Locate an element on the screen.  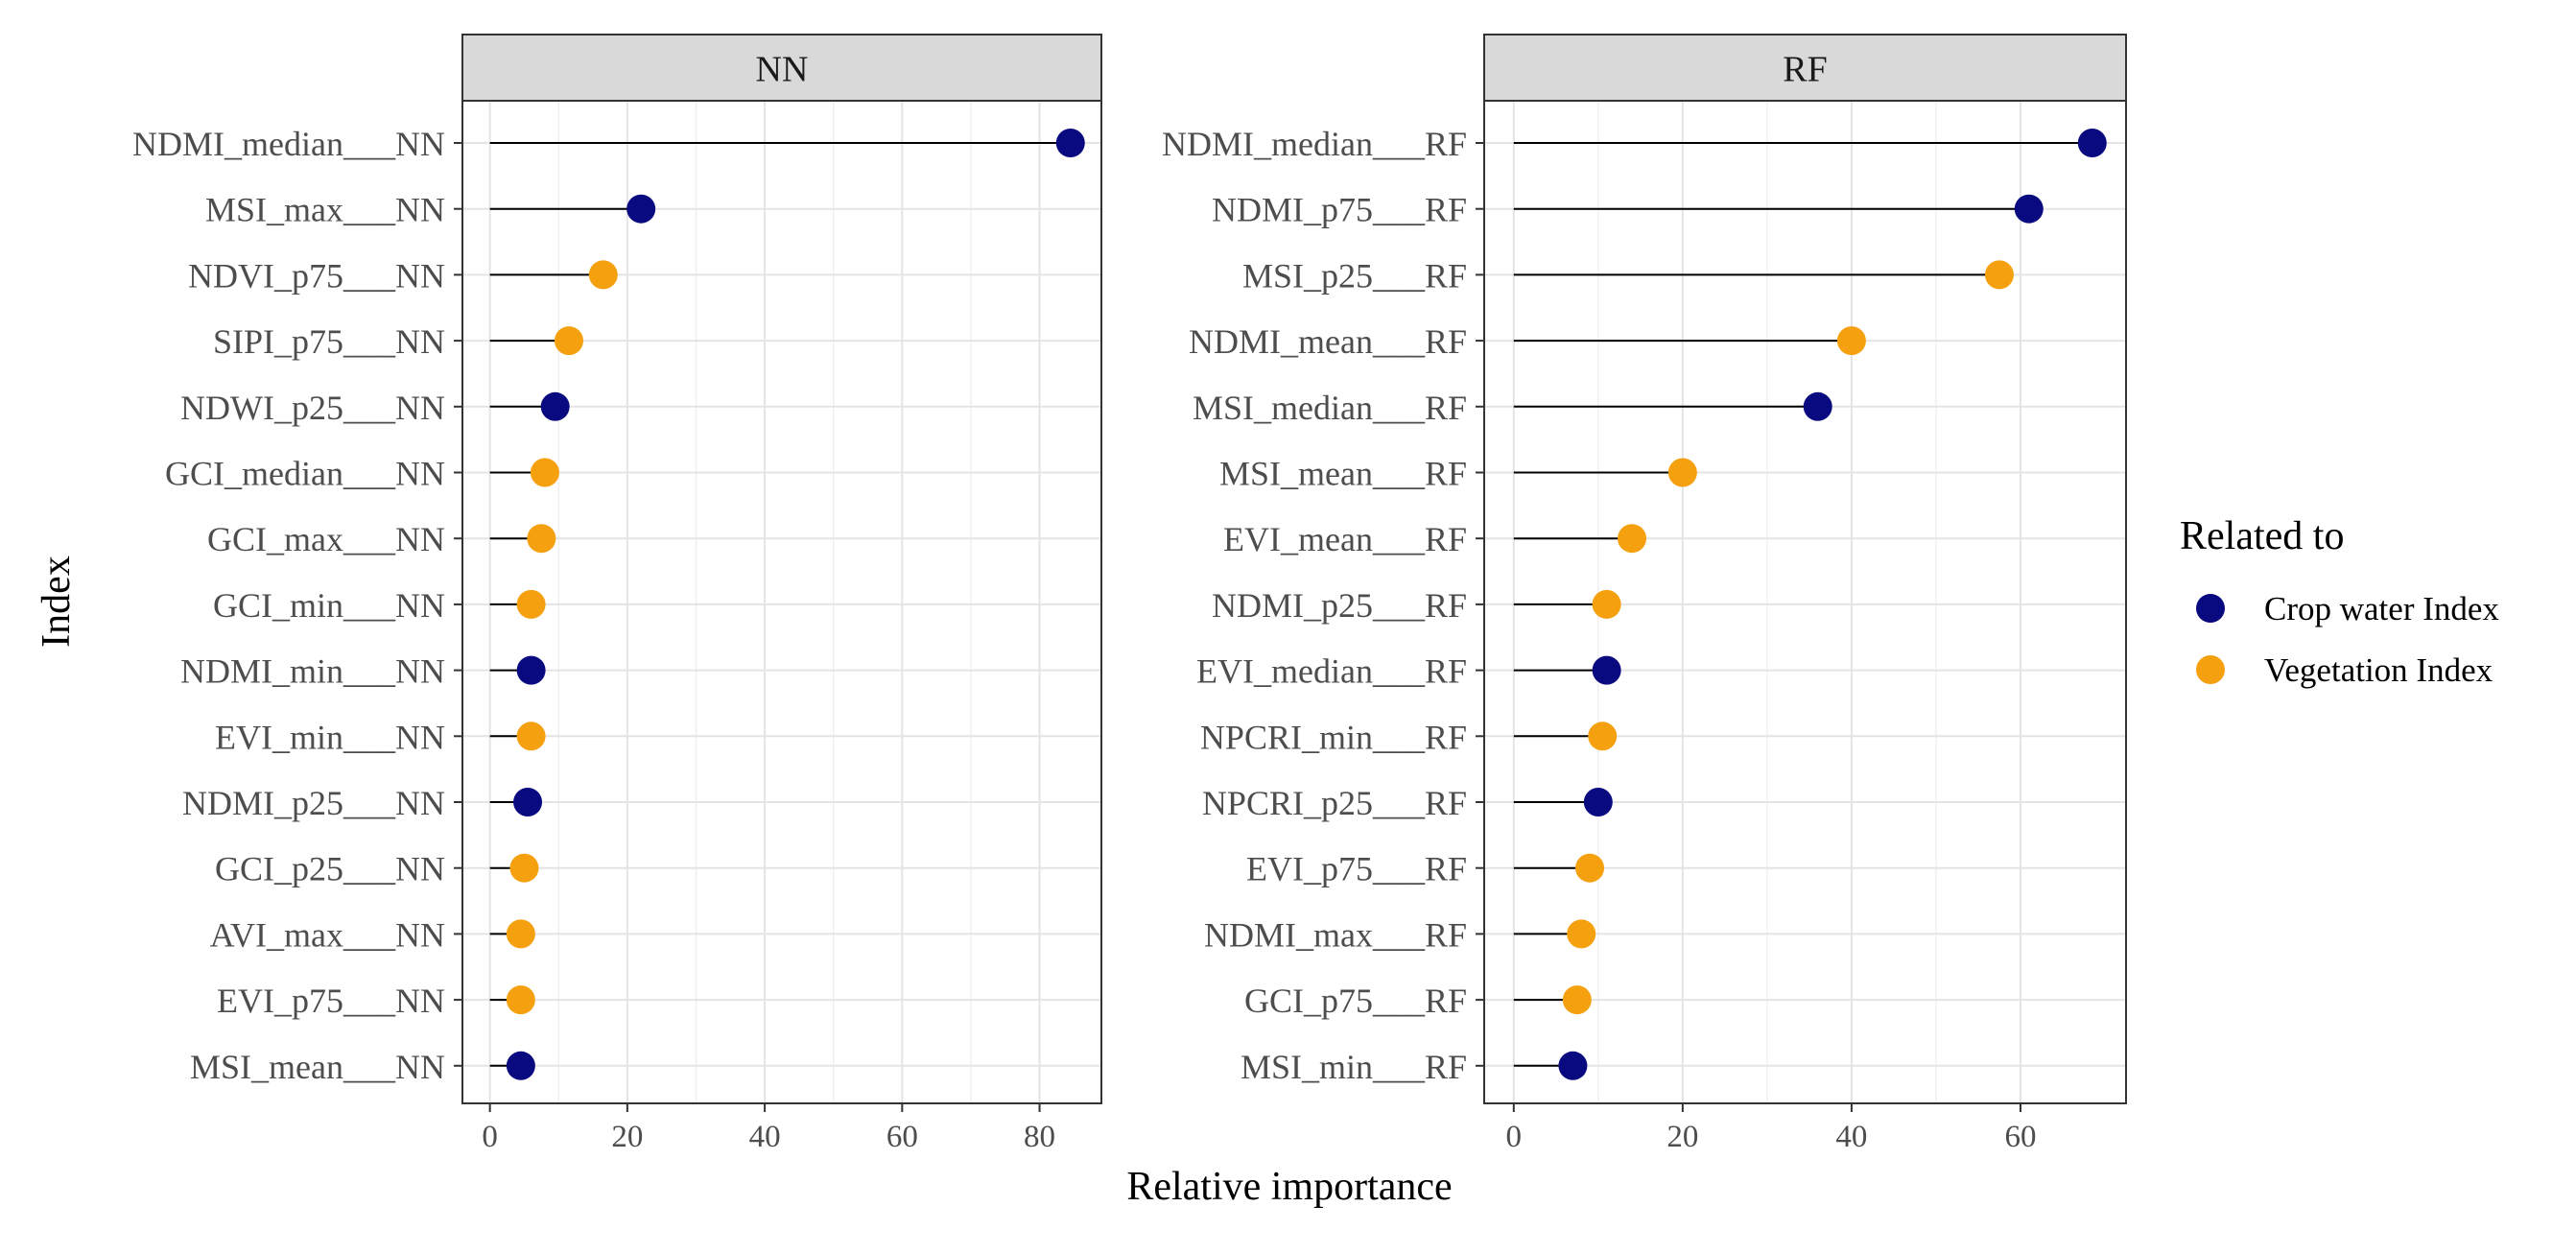
legend-label: Vegetation Index is located at coordinates (2378, 670).